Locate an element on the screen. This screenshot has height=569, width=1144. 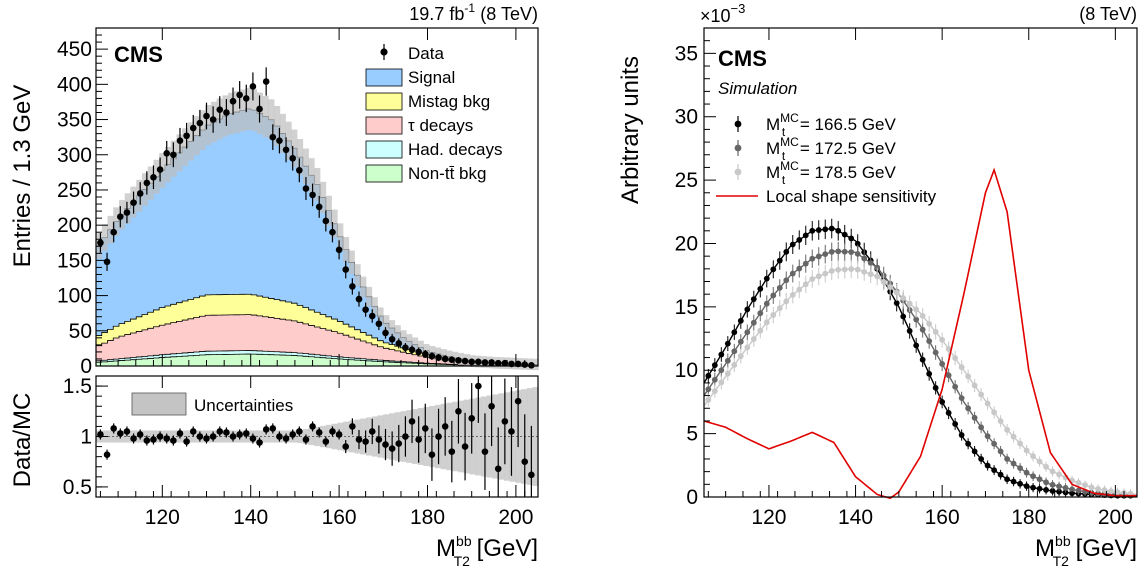
right-xlabel-main: M is located at coordinates (1045, 548).